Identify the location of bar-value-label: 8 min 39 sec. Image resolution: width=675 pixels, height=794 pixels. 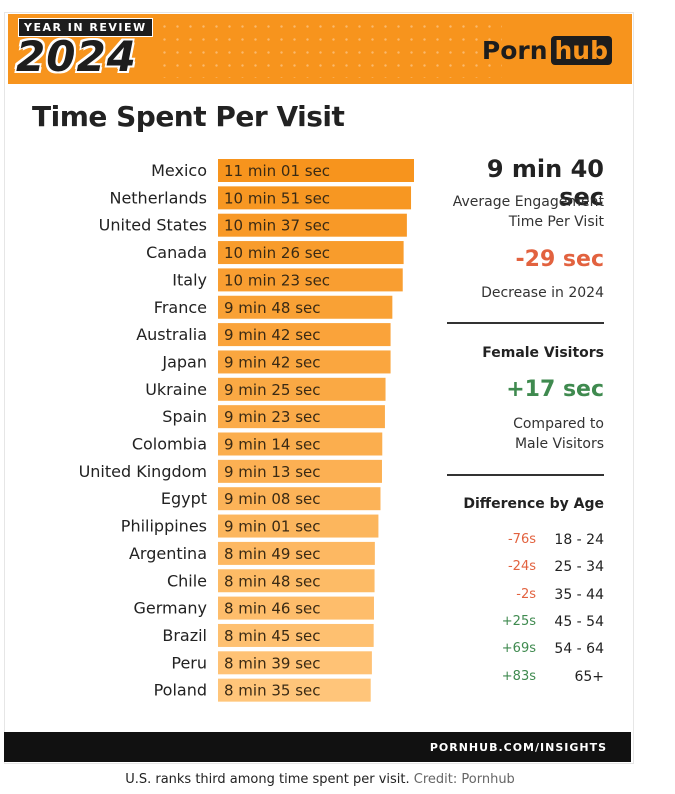
(272, 663).